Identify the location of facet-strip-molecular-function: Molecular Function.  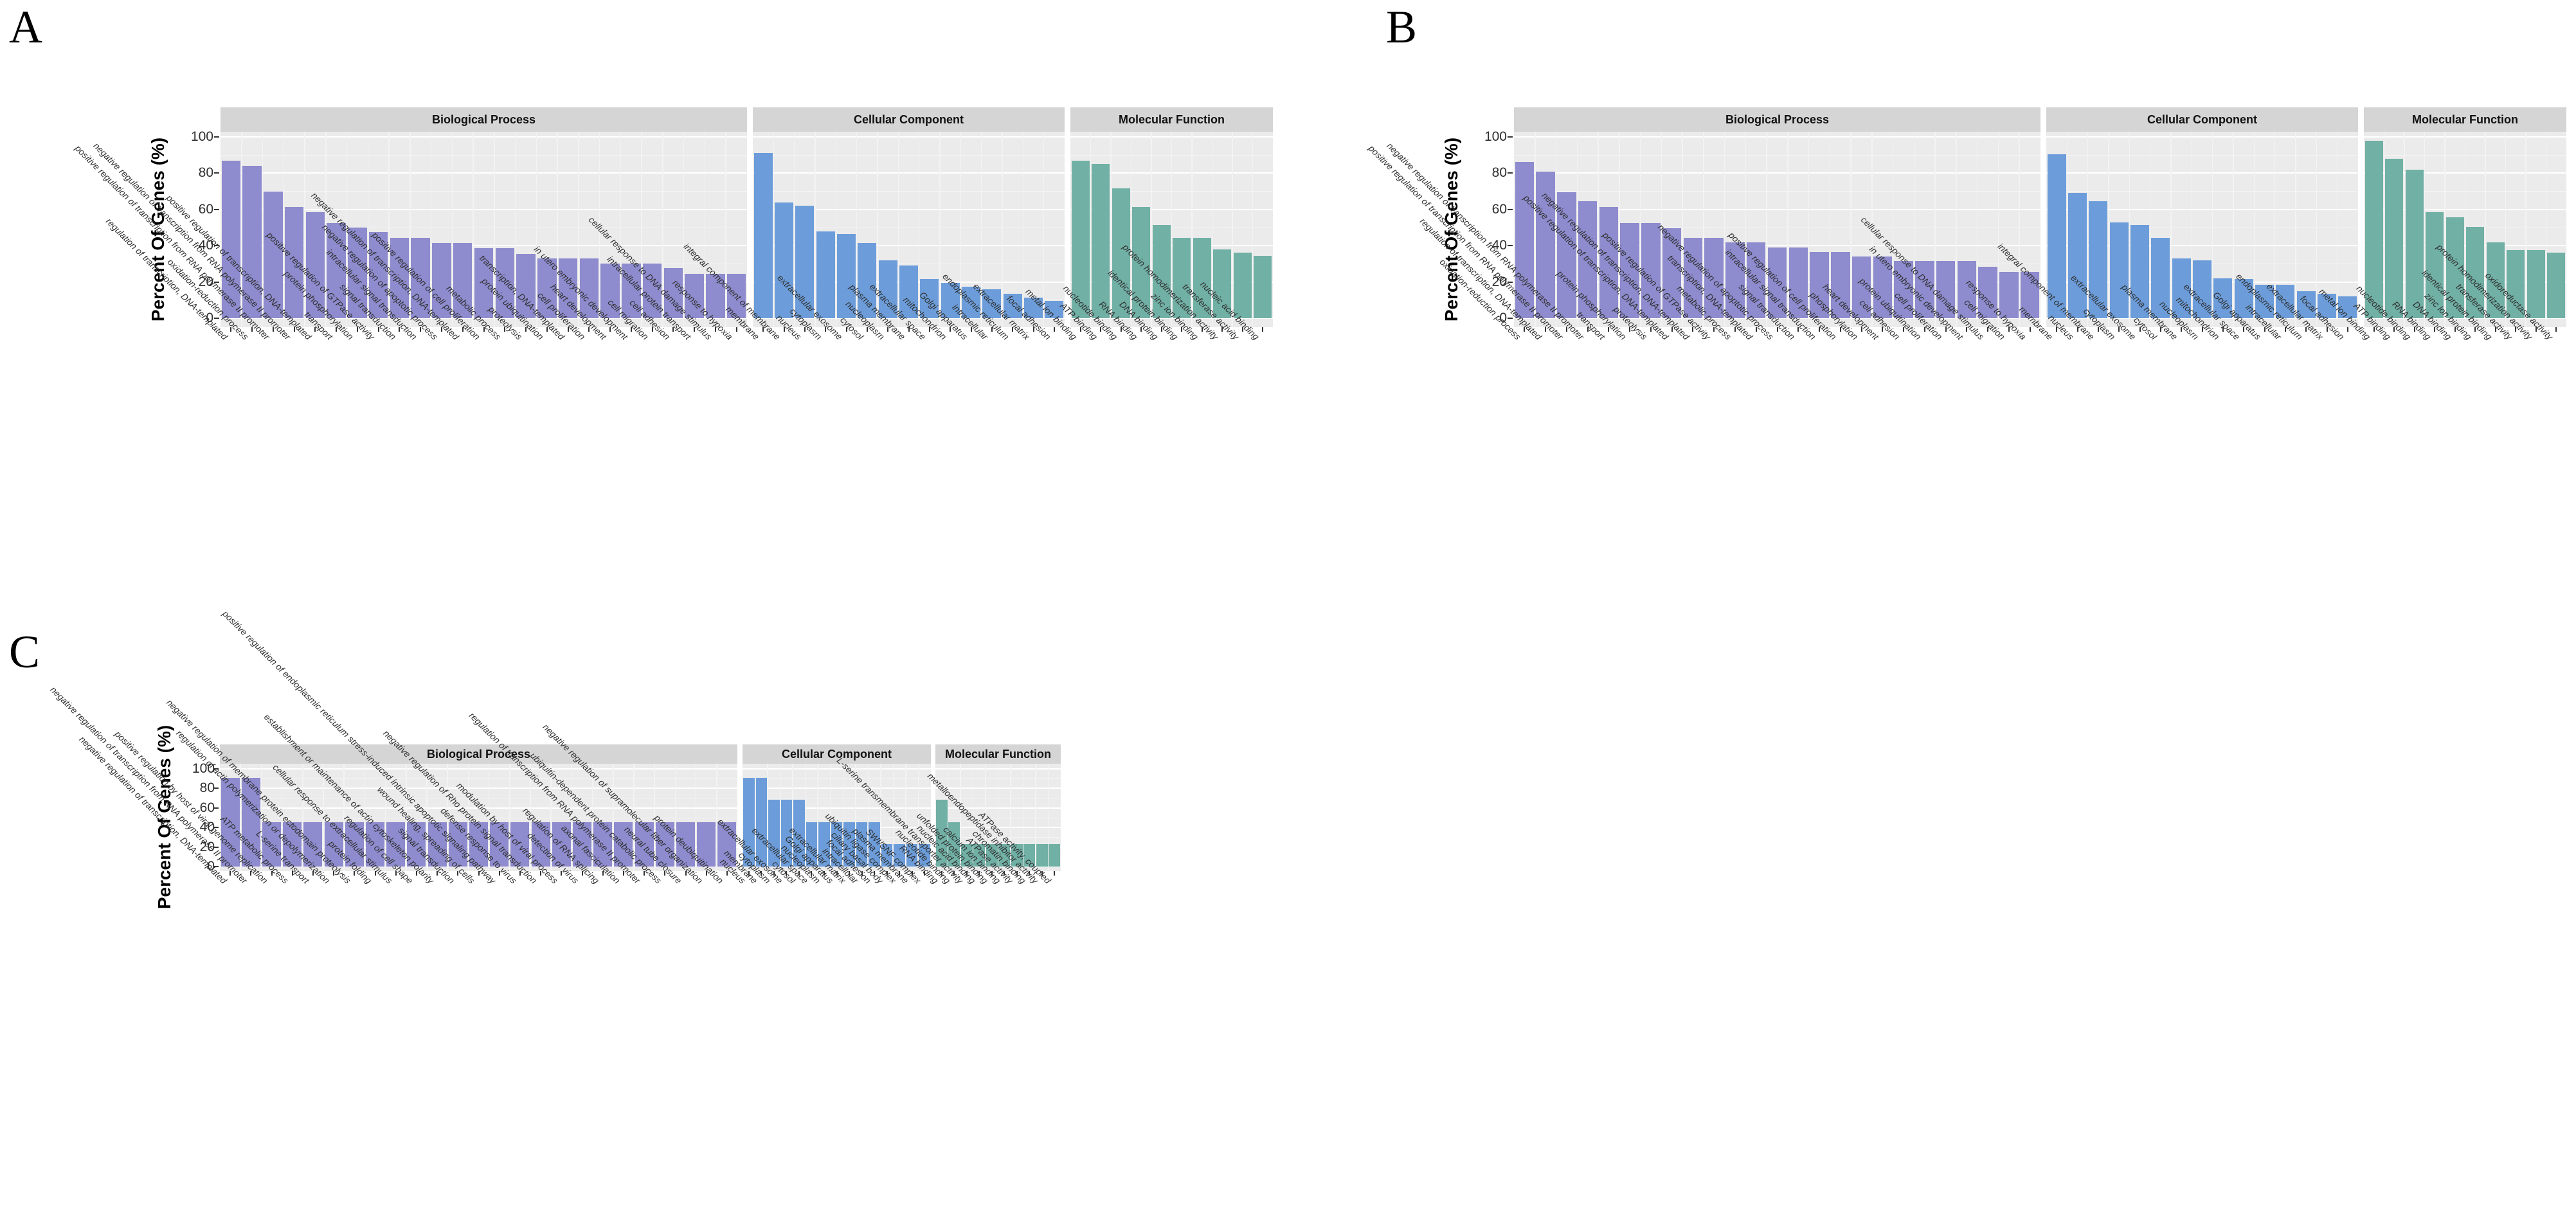
(1171, 119).